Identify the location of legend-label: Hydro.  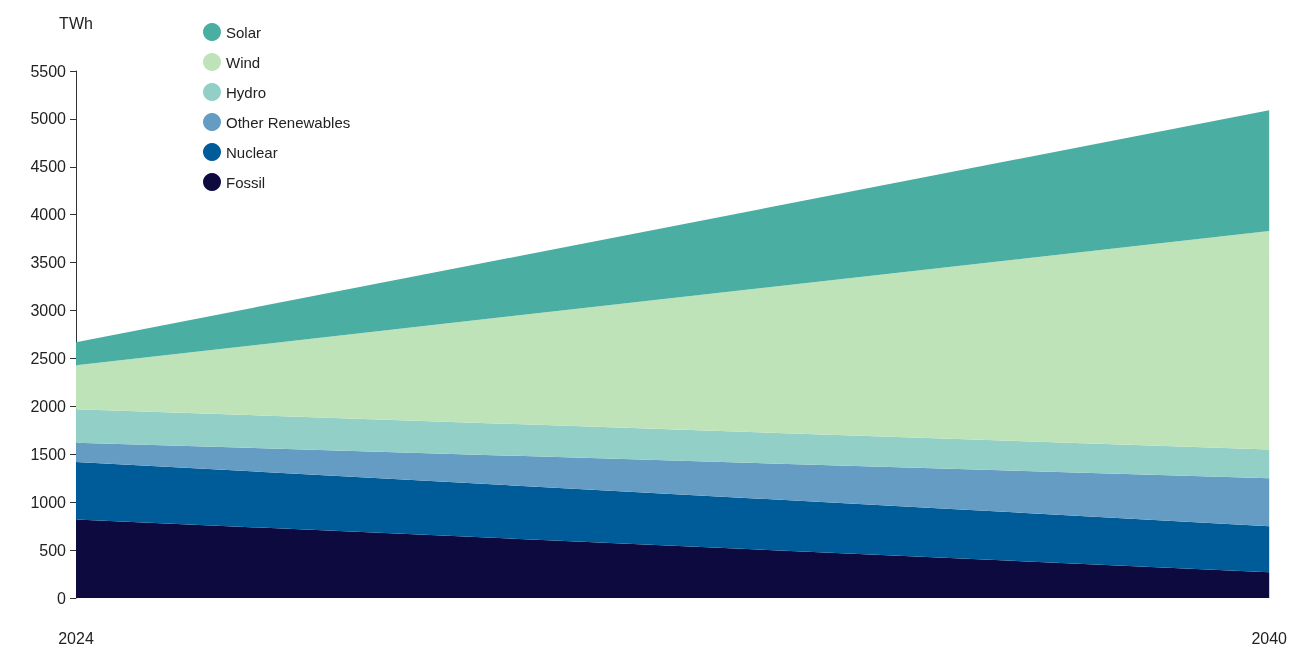
(246, 92).